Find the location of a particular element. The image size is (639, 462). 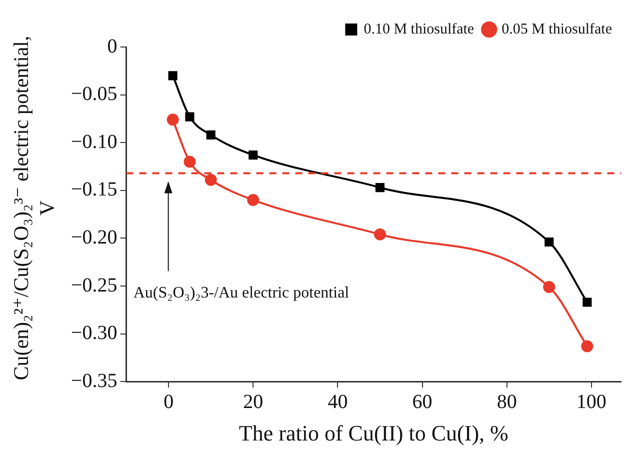

x-tick-label: 20 is located at coordinates (253, 401).